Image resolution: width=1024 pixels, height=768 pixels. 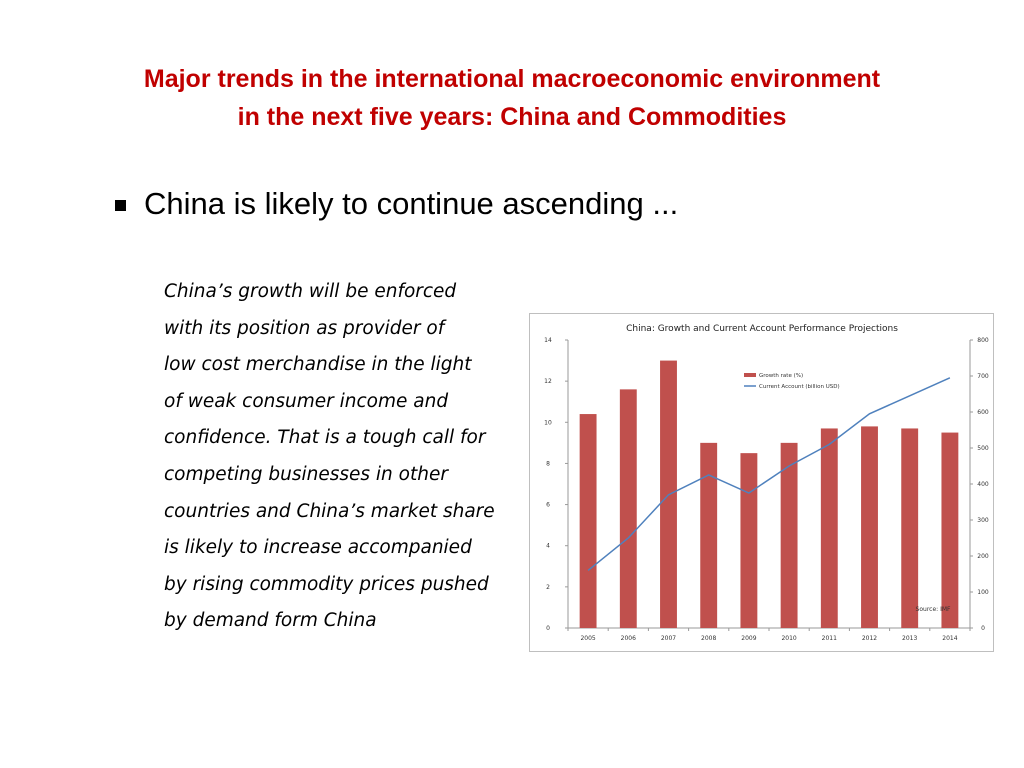 What do you see at coordinates (748, 638) in the screenshot?
I see `x-tick-label: 2009` at bounding box center [748, 638].